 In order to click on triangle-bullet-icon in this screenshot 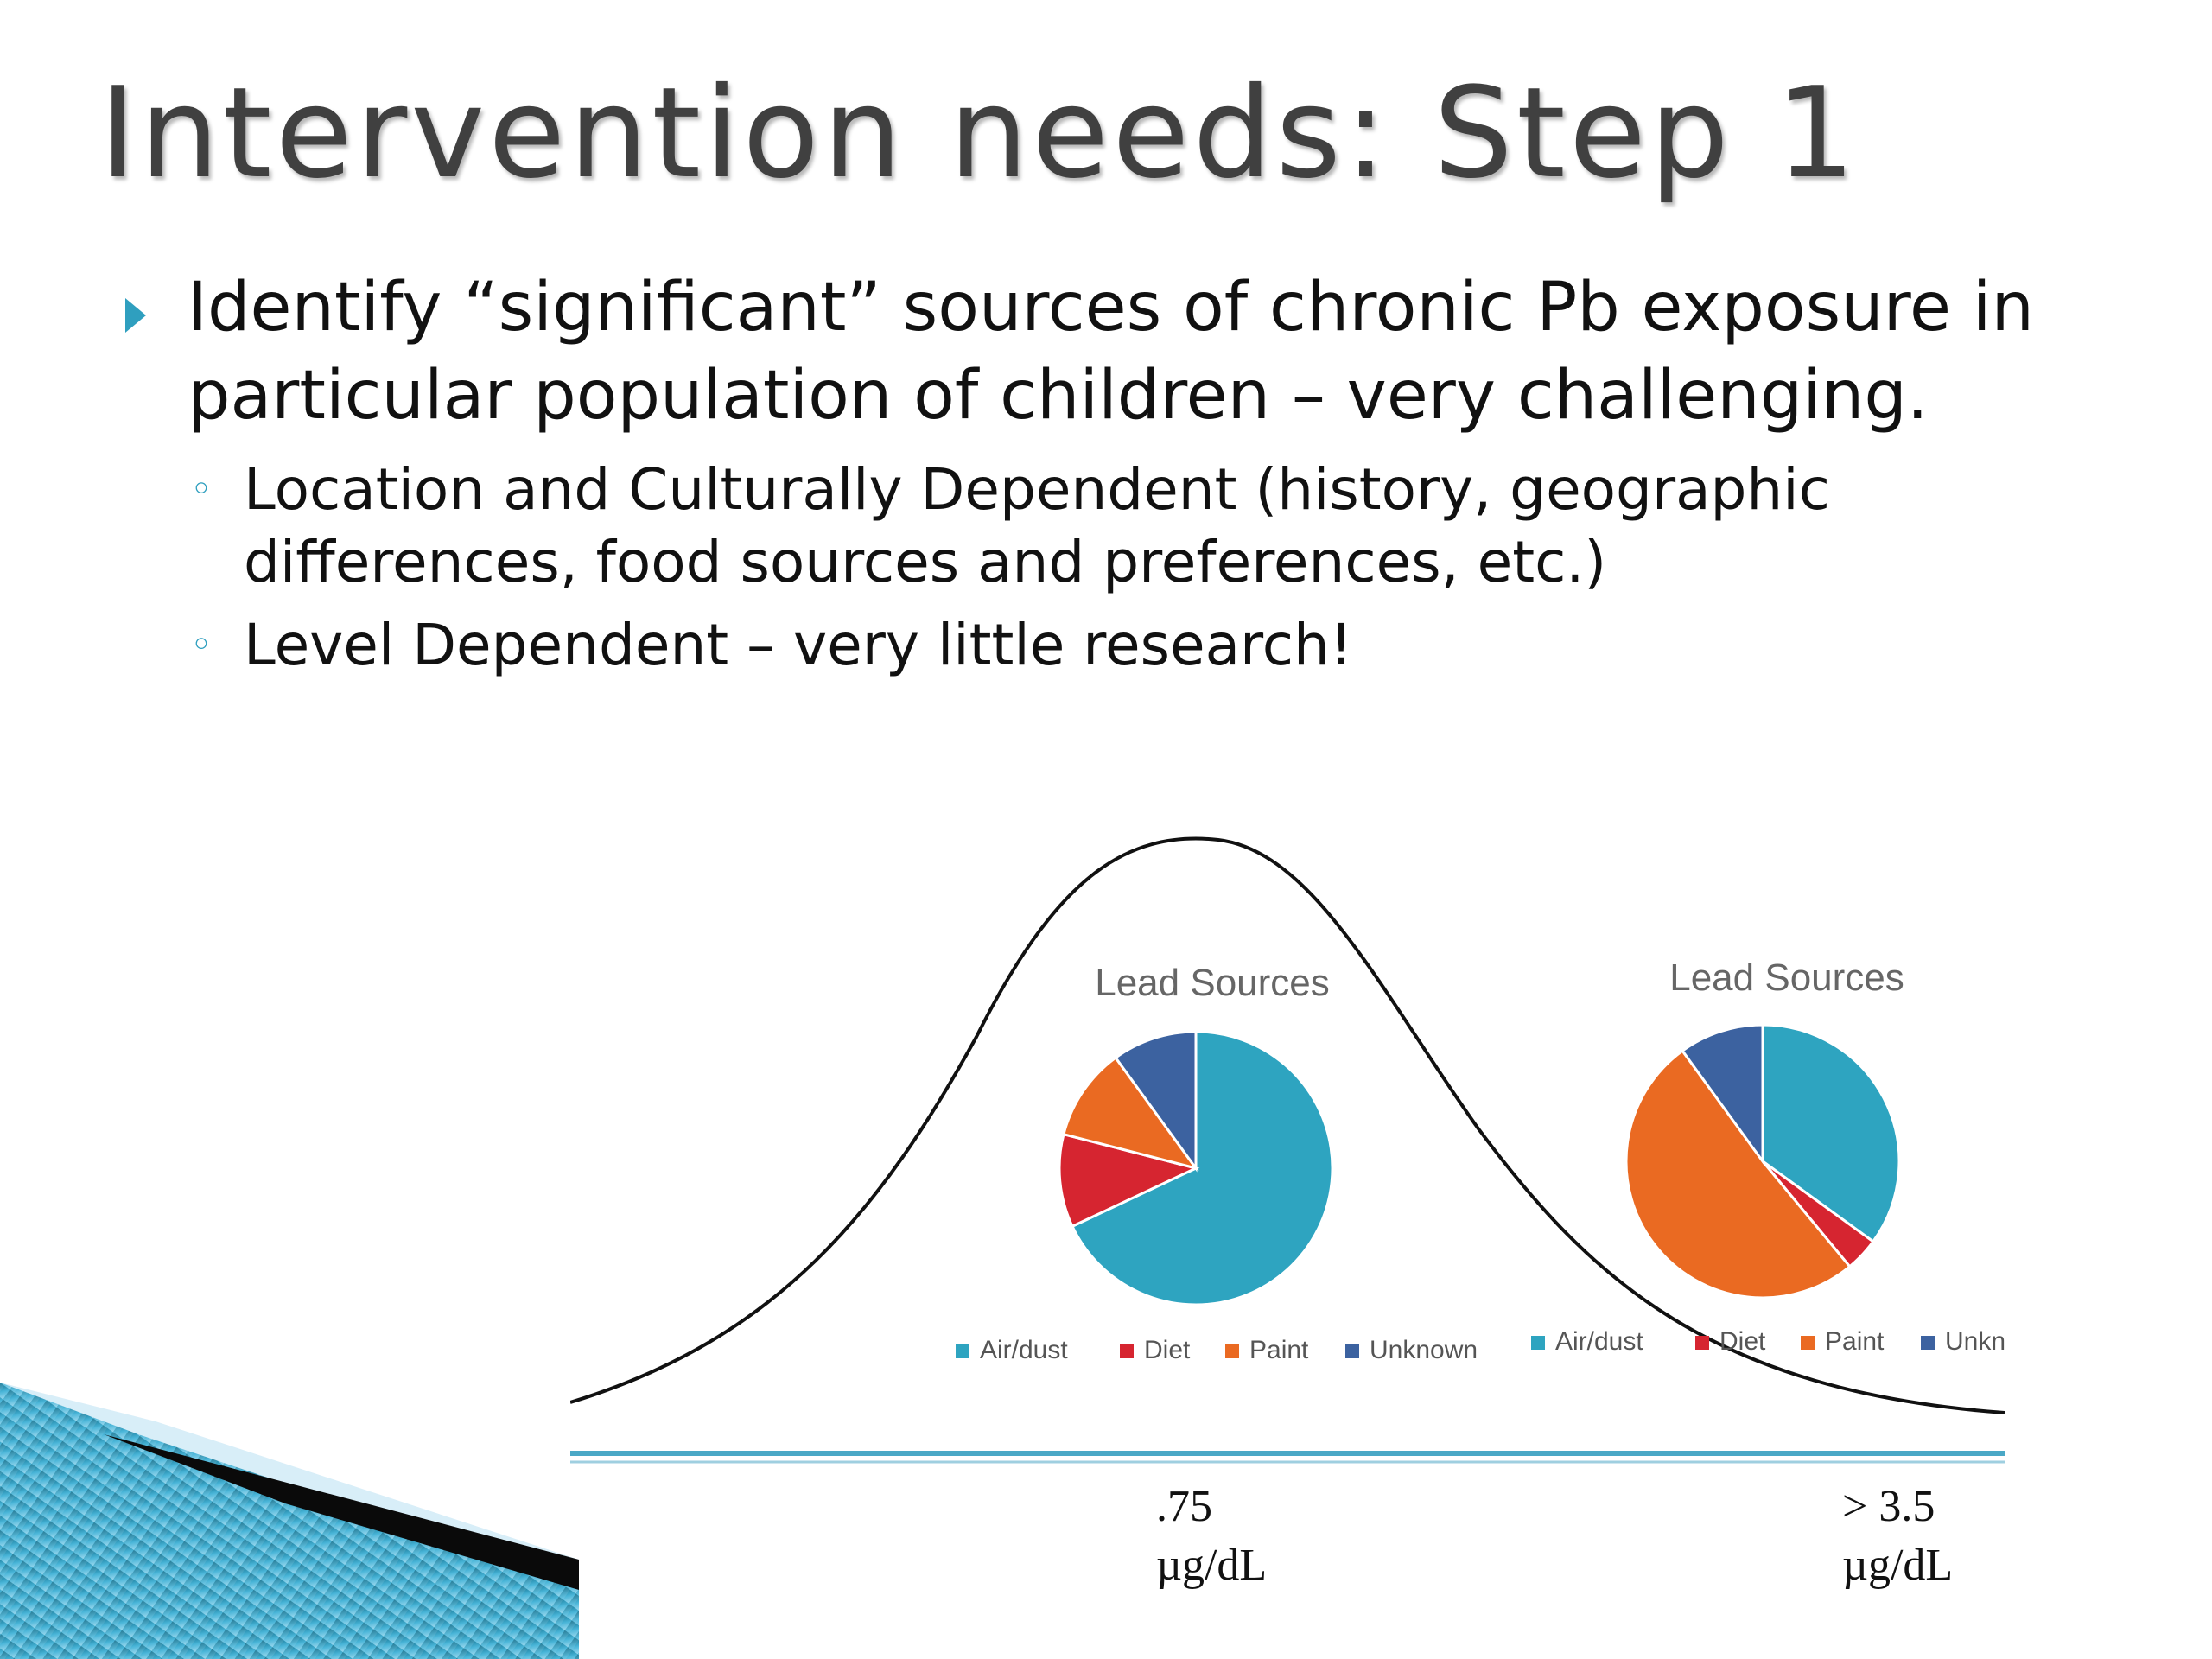, I will do `click(135, 315)`.